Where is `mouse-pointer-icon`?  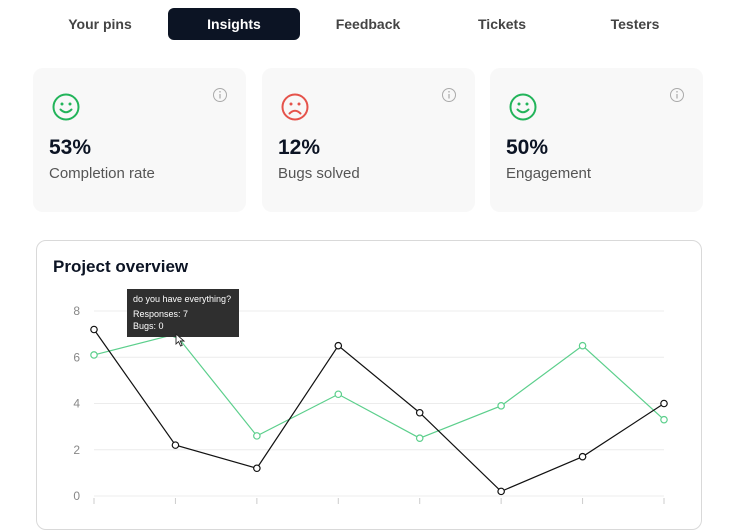 mouse-pointer-icon is located at coordinates (180, 340).